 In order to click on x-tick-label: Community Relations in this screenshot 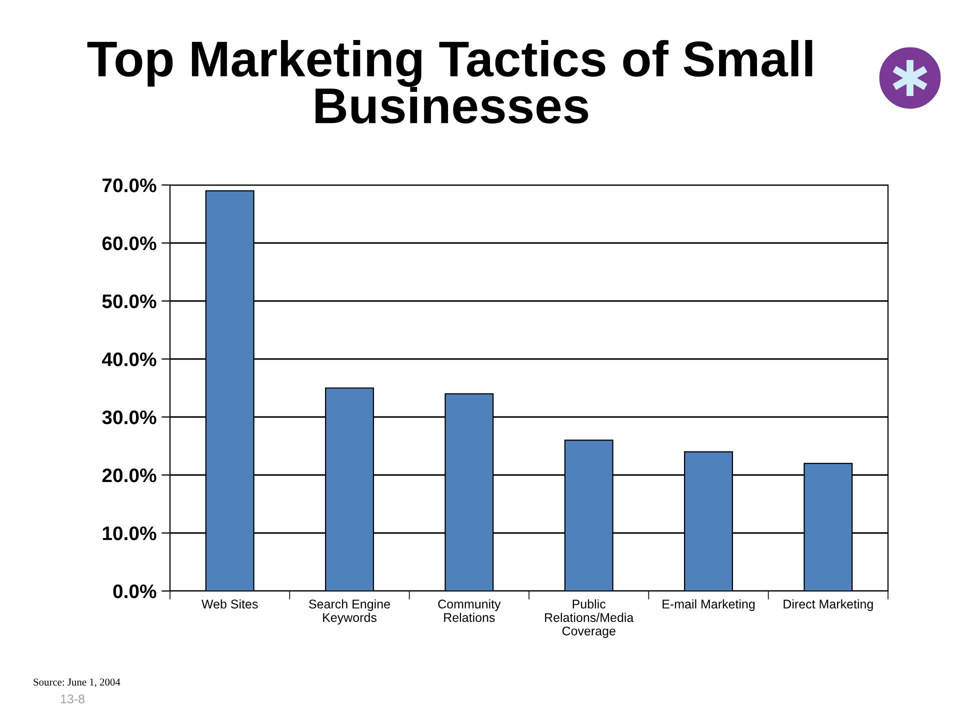, I will do `click(469, 610)`.